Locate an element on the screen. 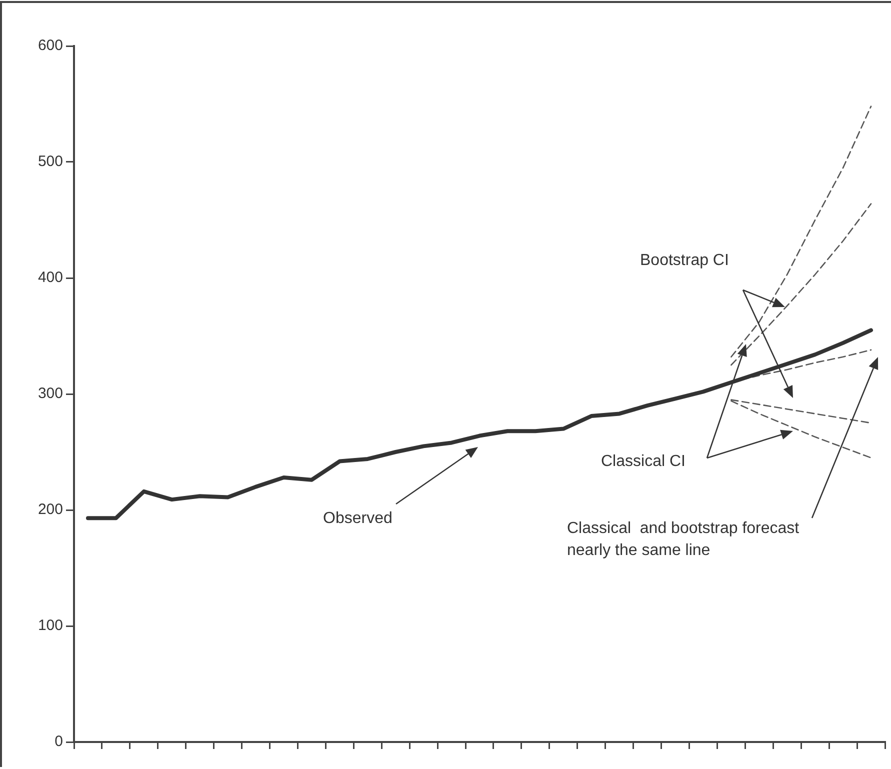  y-tick-label: 200 is located at coordinates (50, 509).